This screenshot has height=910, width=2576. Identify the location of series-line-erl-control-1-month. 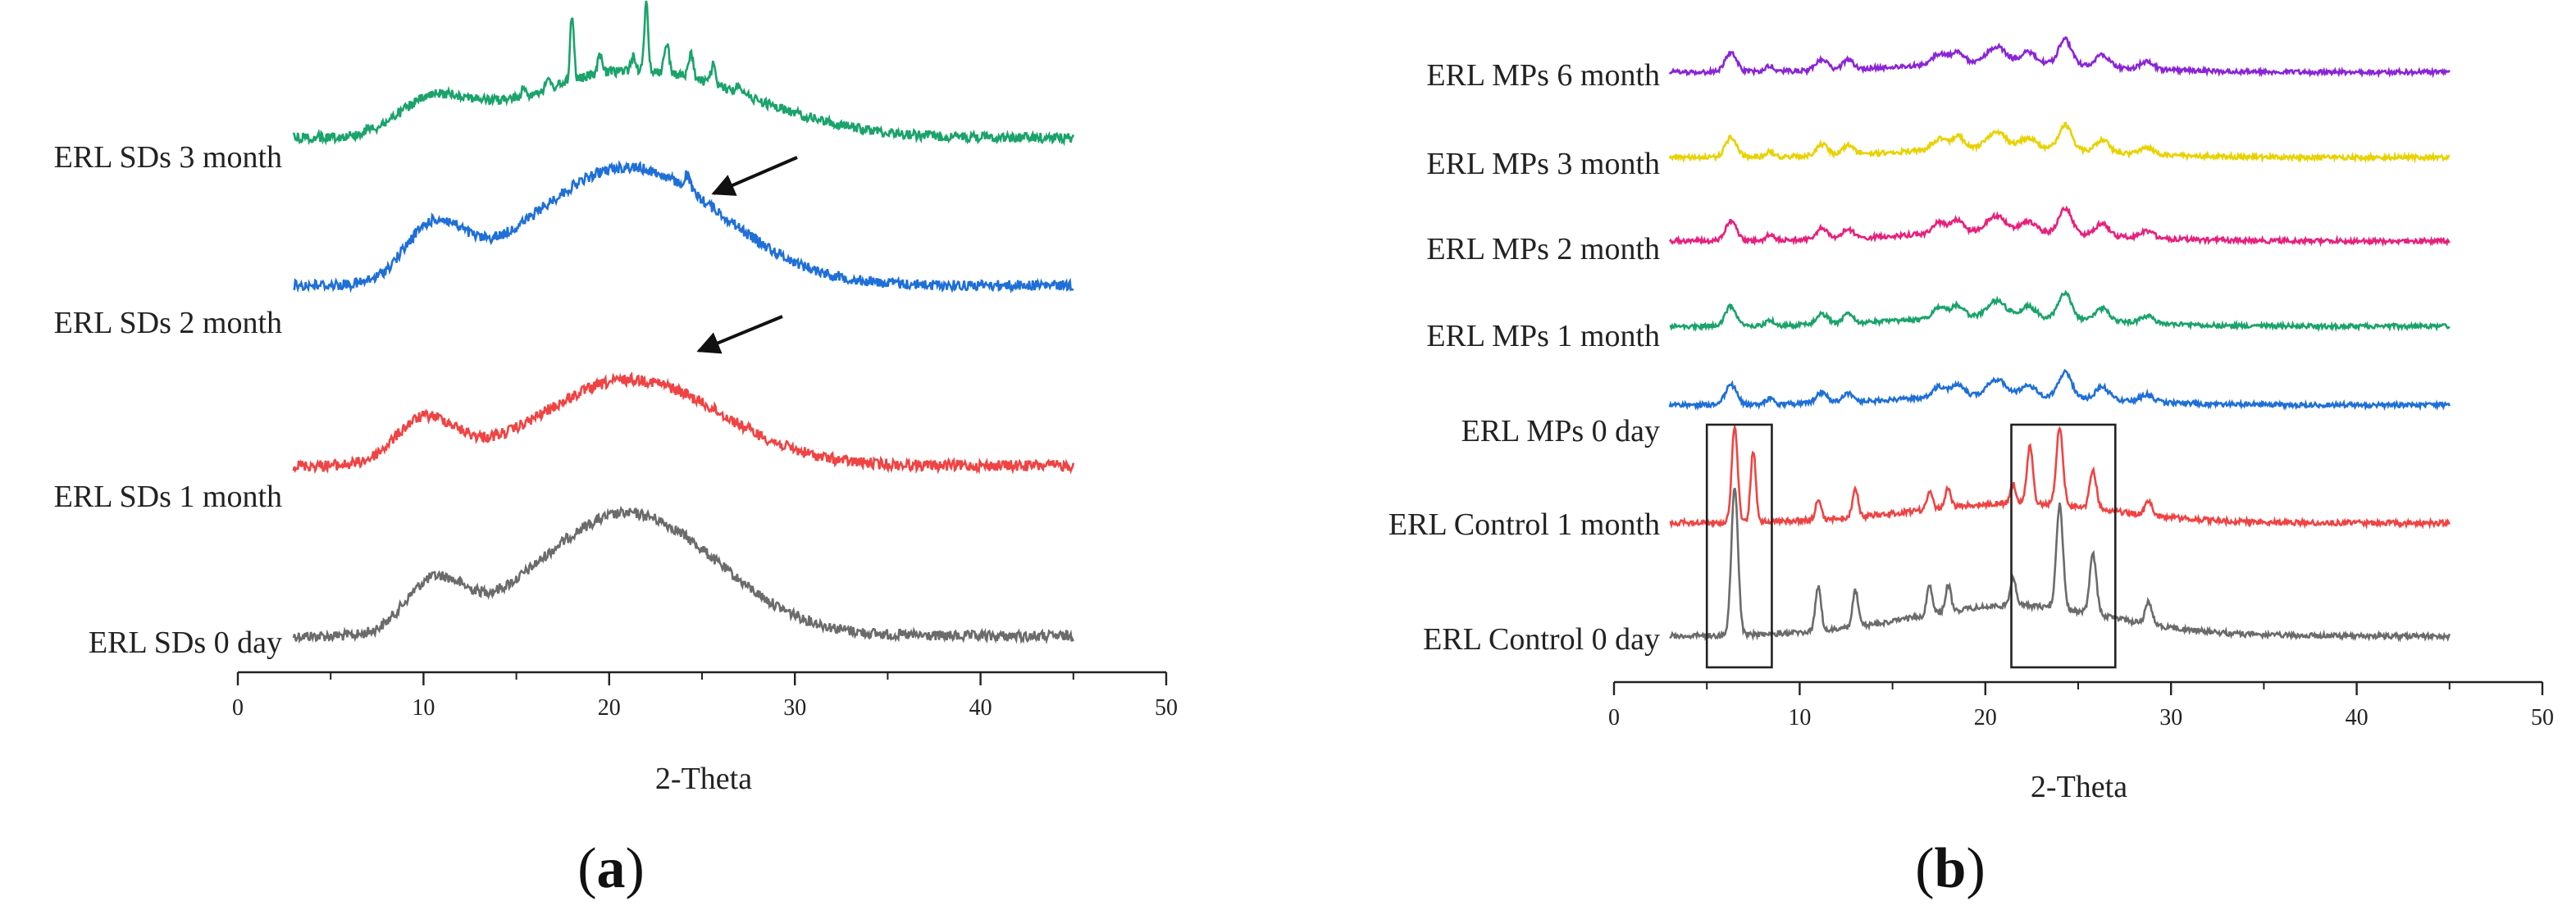
(2060, 476).